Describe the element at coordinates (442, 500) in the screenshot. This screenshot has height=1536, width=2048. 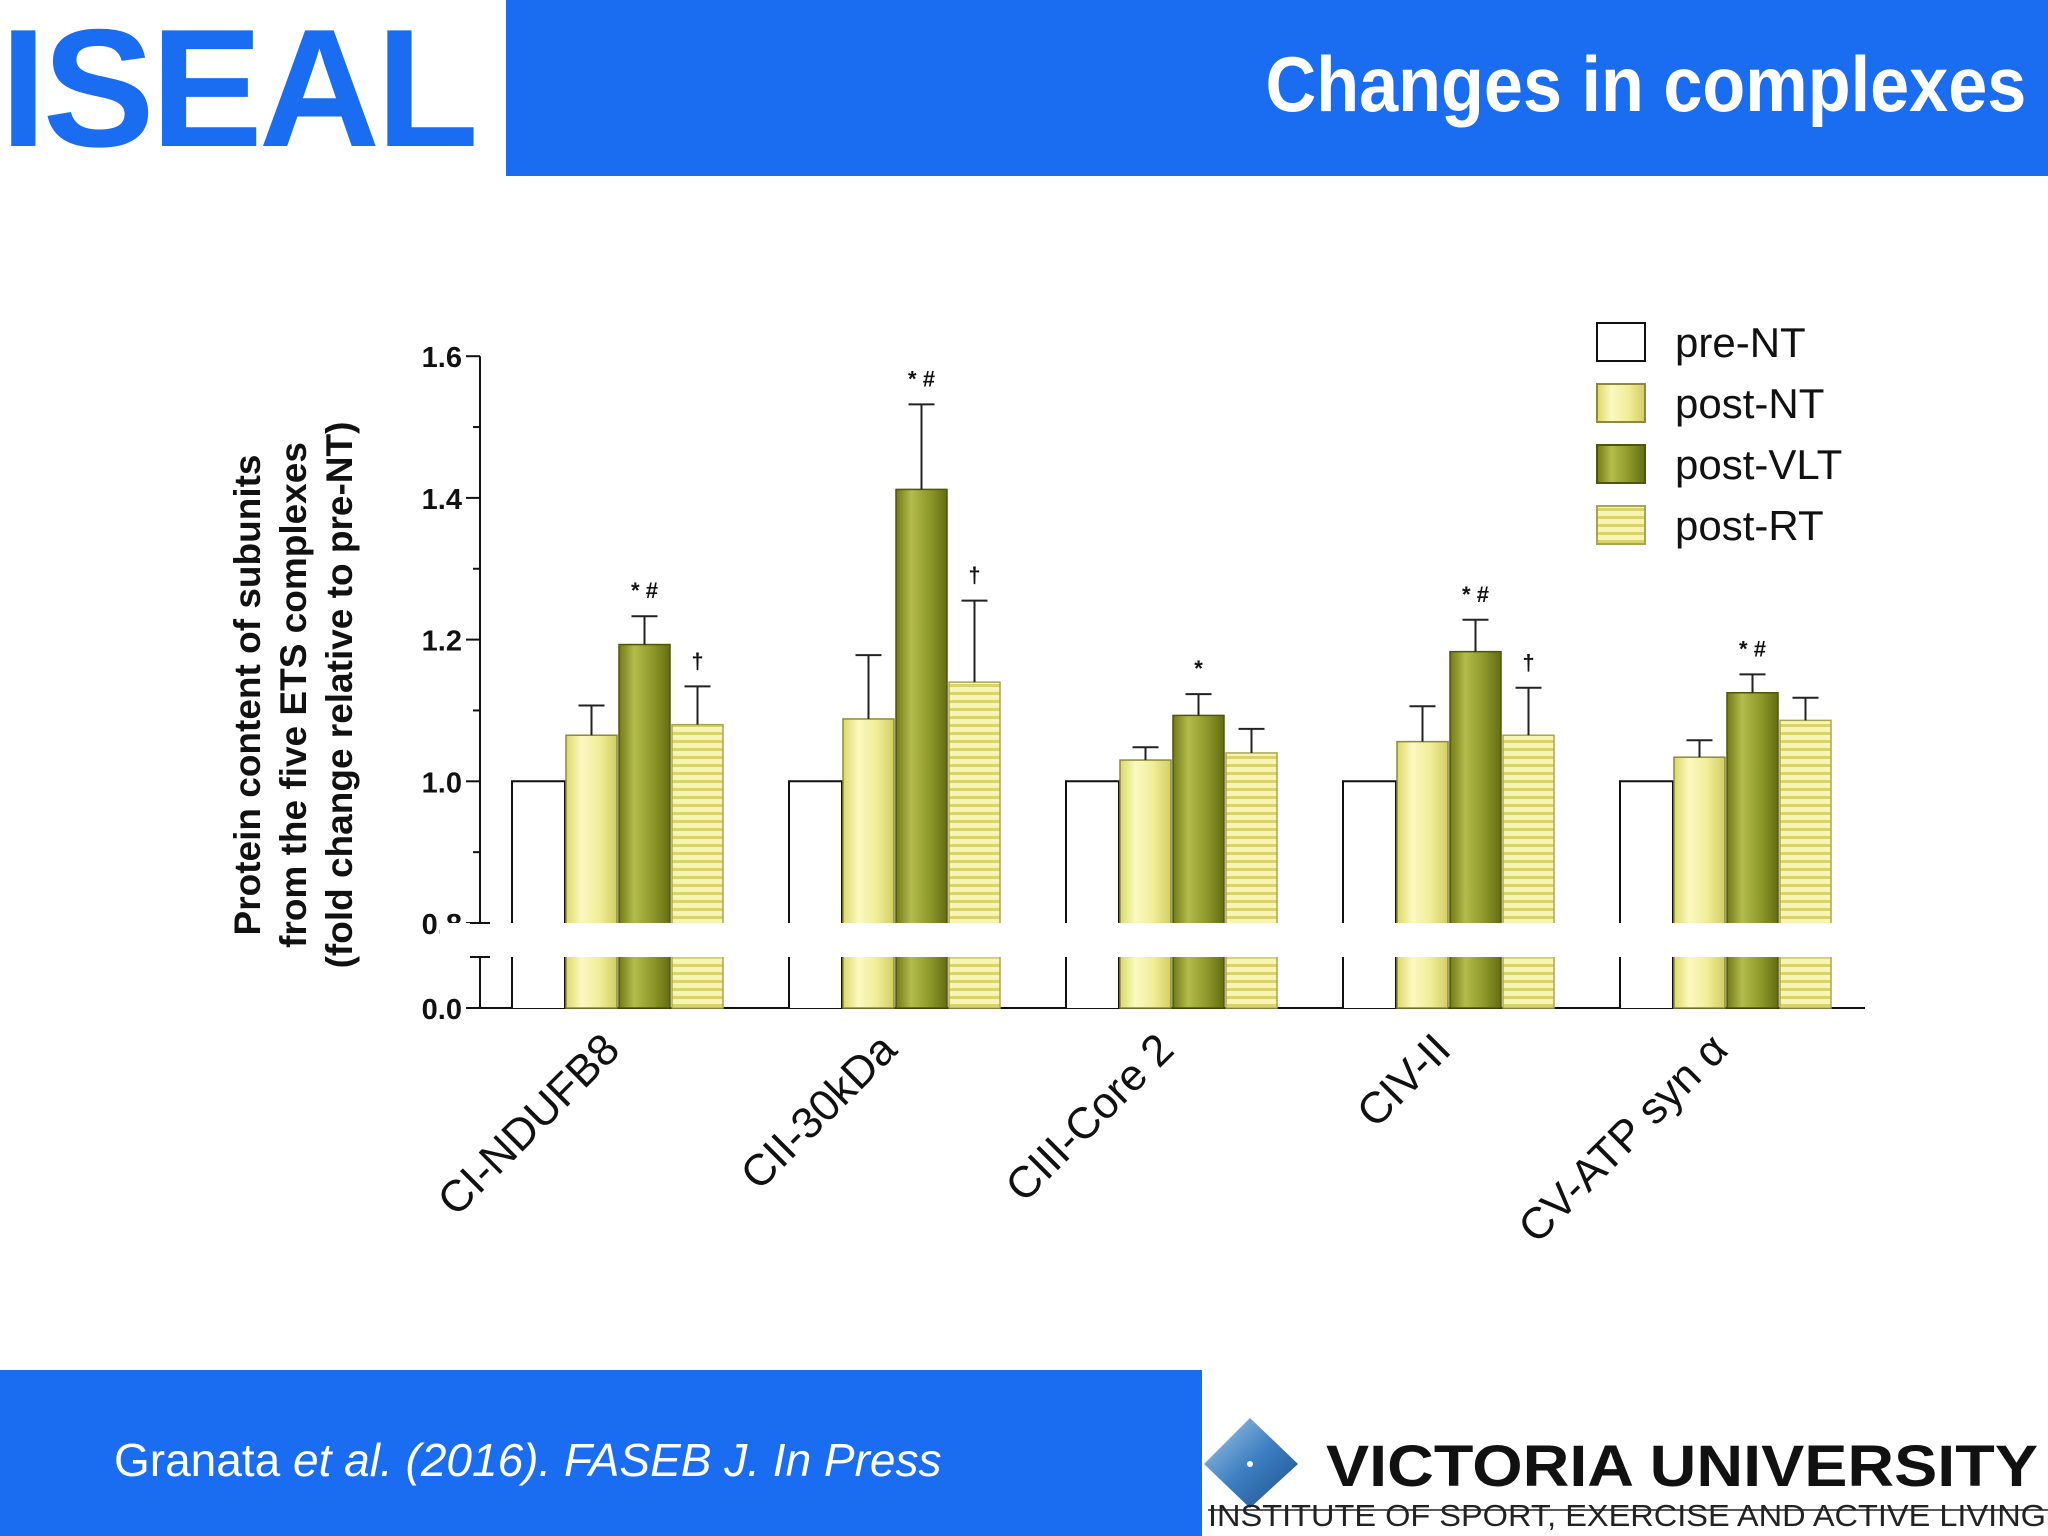
I see `y-tick-label: 1.4` at that location.